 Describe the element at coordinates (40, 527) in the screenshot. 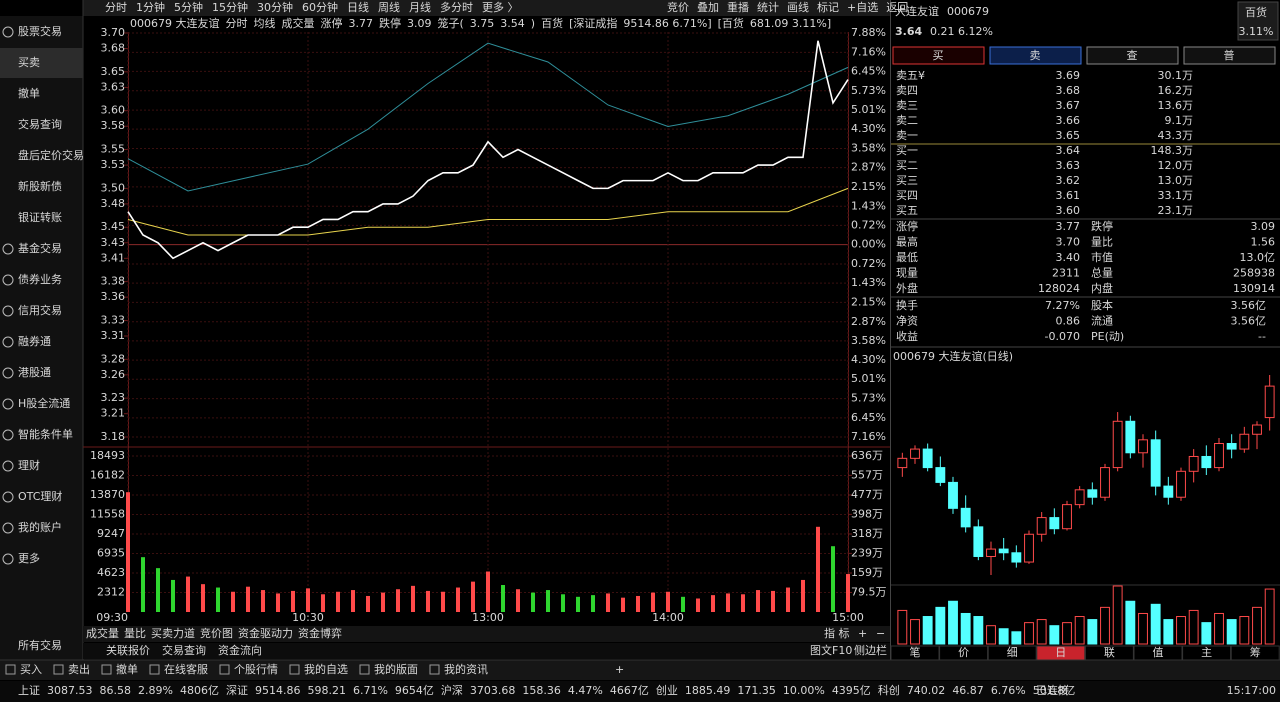

I see `menu-item: 我的账户` at that location.